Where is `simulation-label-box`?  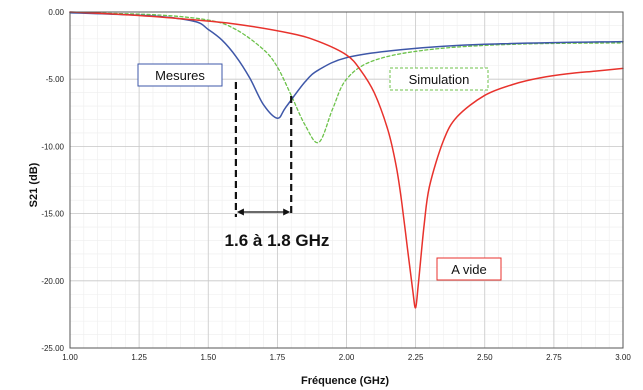 simulation-label-box is located at coordinates (439, 79).